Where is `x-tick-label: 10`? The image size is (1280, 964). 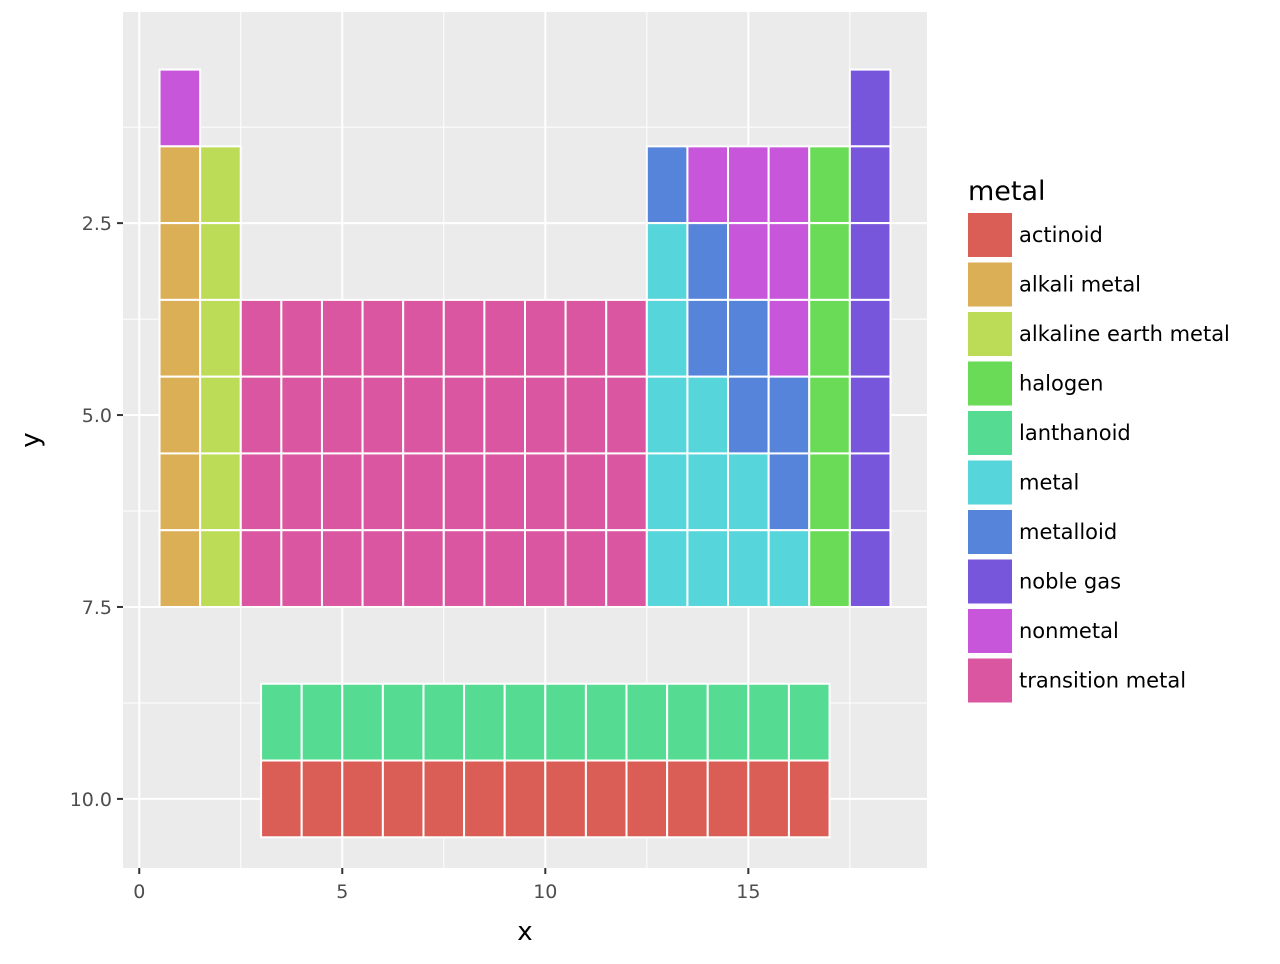 x-tick-label: 10 is located at coordinates (545, 892).